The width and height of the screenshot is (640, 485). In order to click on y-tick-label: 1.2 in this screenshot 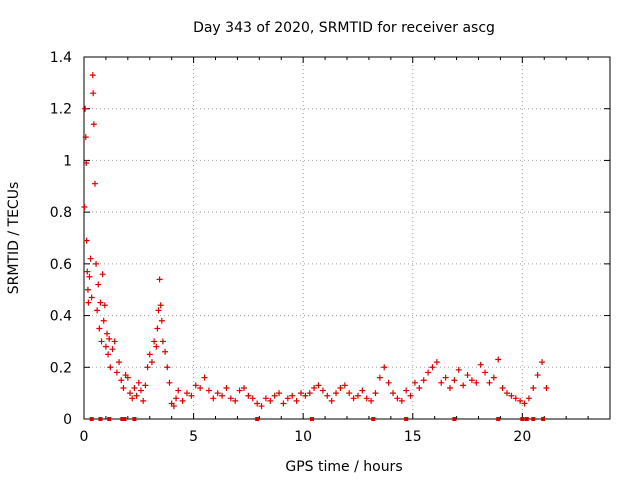, I will do `click(61, 110)`.